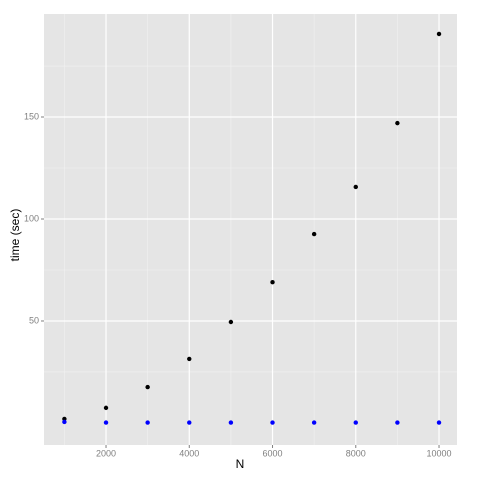  I want to click on y-tick-label: 100, so click(31, 218).